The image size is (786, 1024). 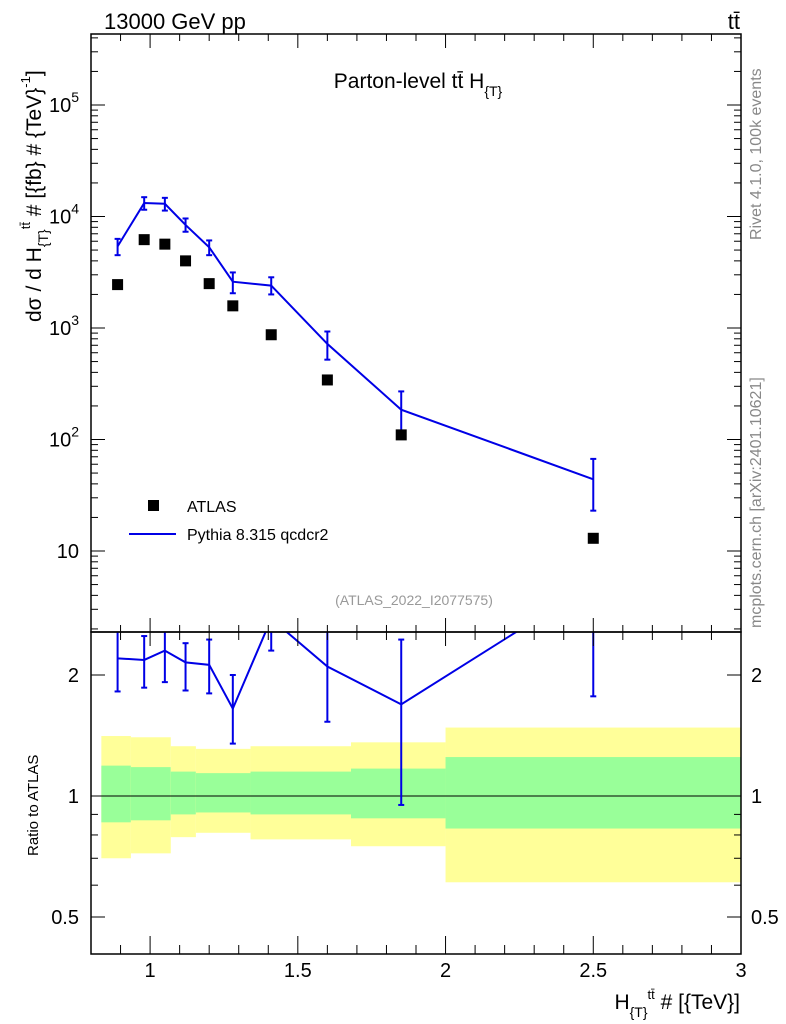 I want to click on main-plot-title: Parton-level tt̄ H{T}, so click(x=418, y=84).